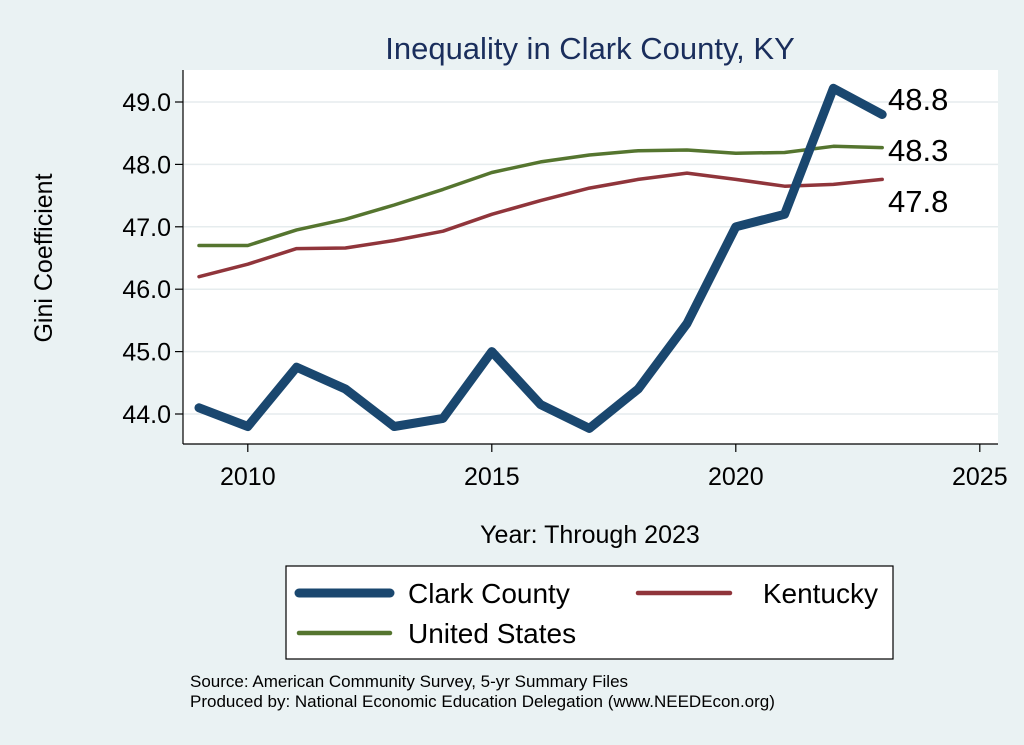  Describe the element at coordinates (736, 477) in the screenshot. I see `x-tick-label: 2020` at that location.